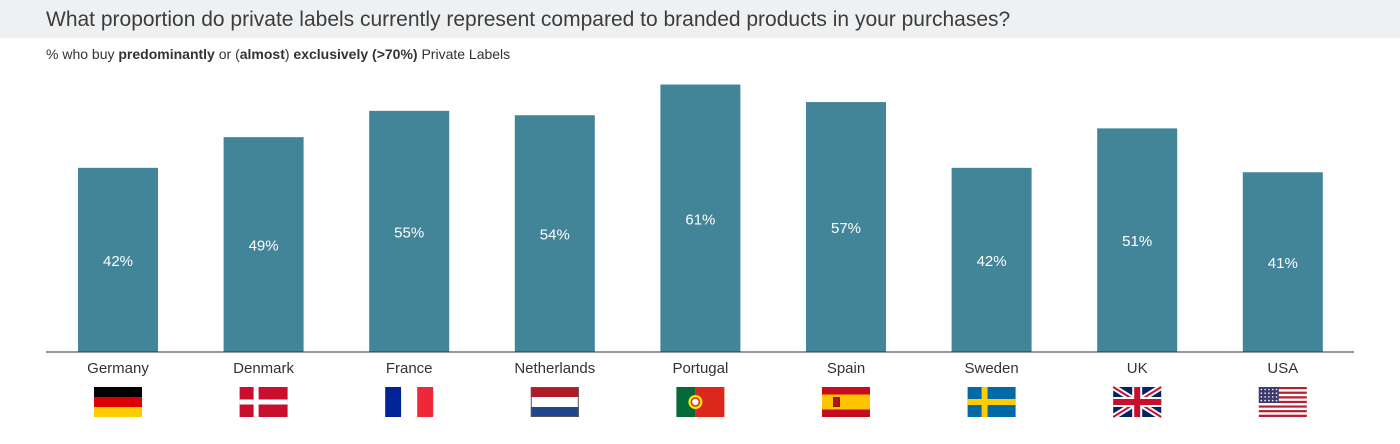  I want to click on flag-netherlands-icon, so click(554, 402).